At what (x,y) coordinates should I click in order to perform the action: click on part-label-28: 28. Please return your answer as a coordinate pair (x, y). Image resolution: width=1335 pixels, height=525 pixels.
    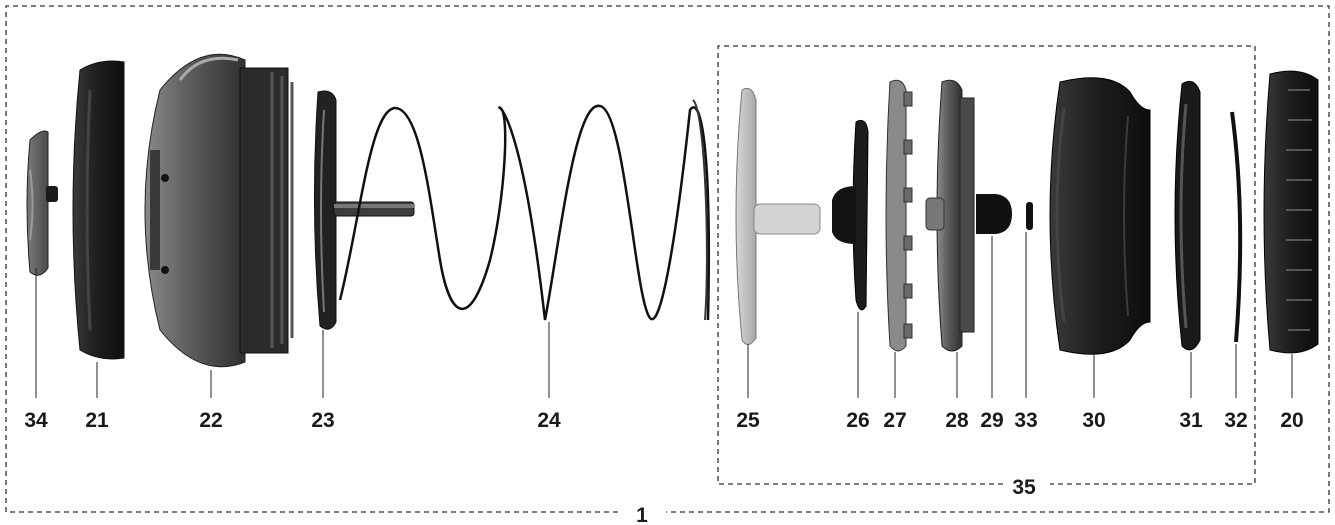
    Looking at the image, I should click on (957, 420).